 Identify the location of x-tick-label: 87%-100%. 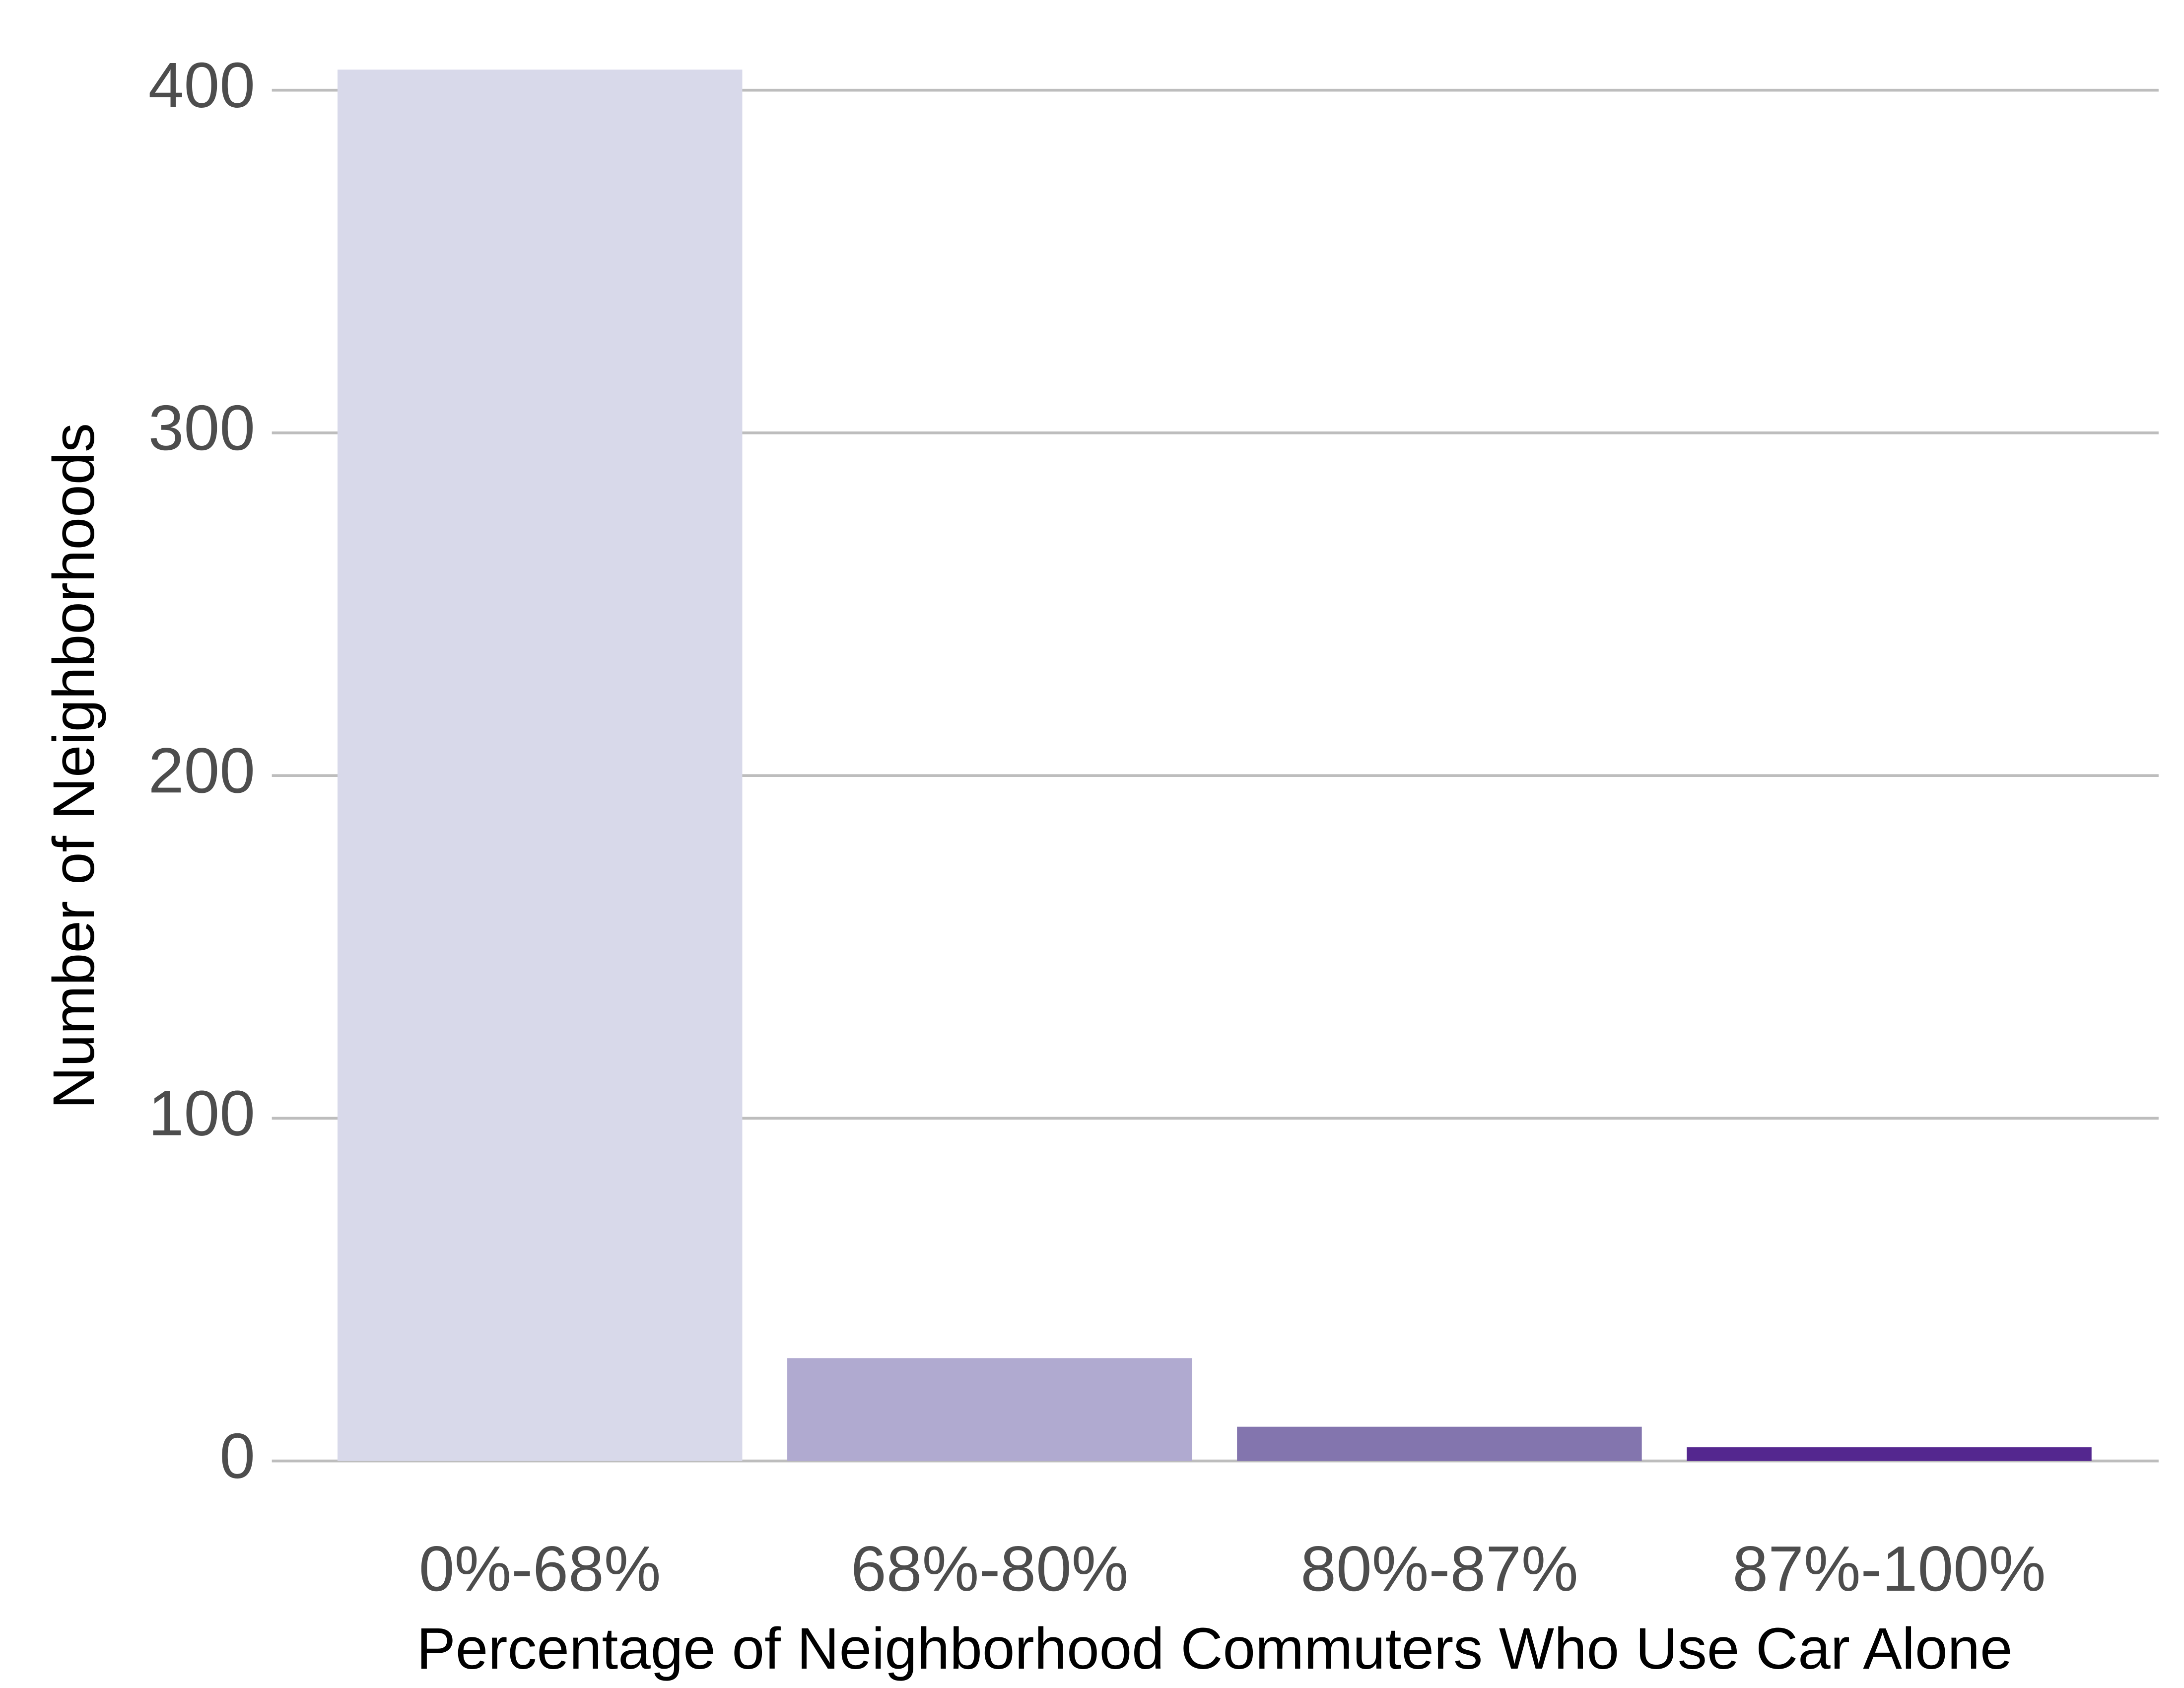
(1889, 1569).